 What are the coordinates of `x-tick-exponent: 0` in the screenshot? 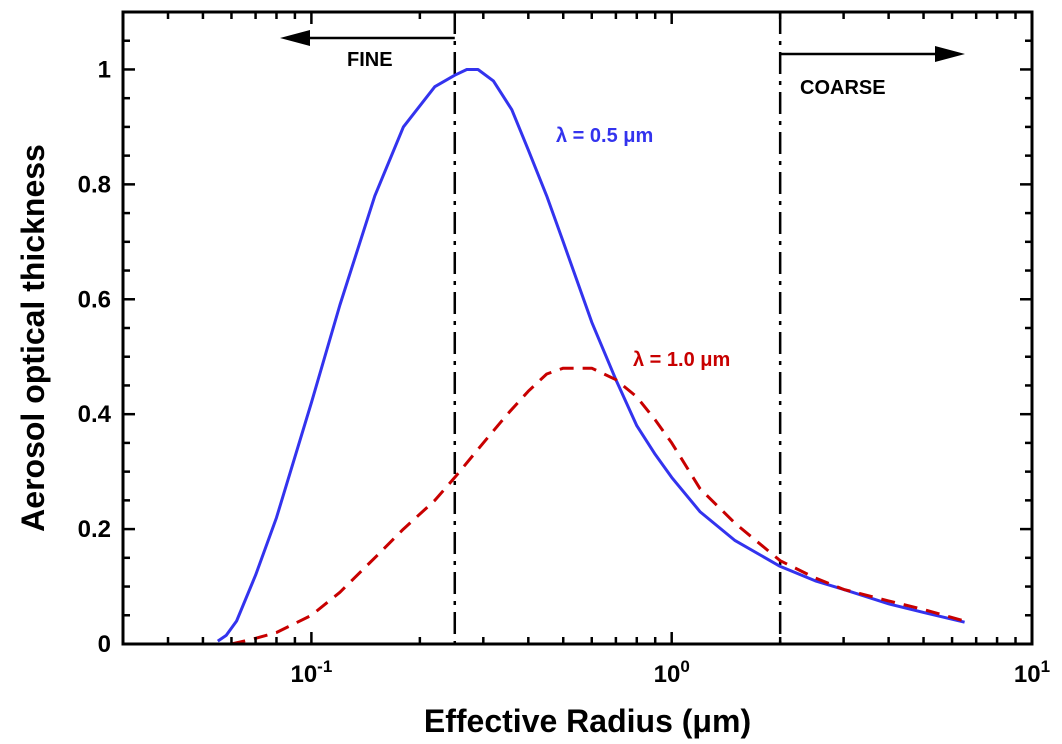 It's located at (684, 666).